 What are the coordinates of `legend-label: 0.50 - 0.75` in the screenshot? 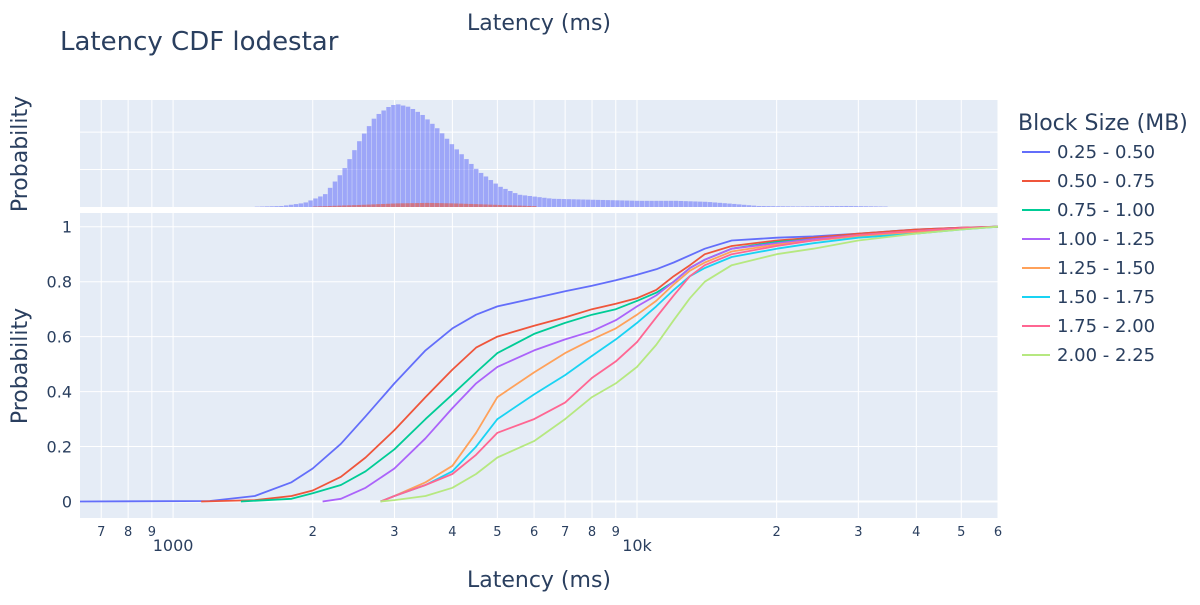 It's located at (1106, 181).